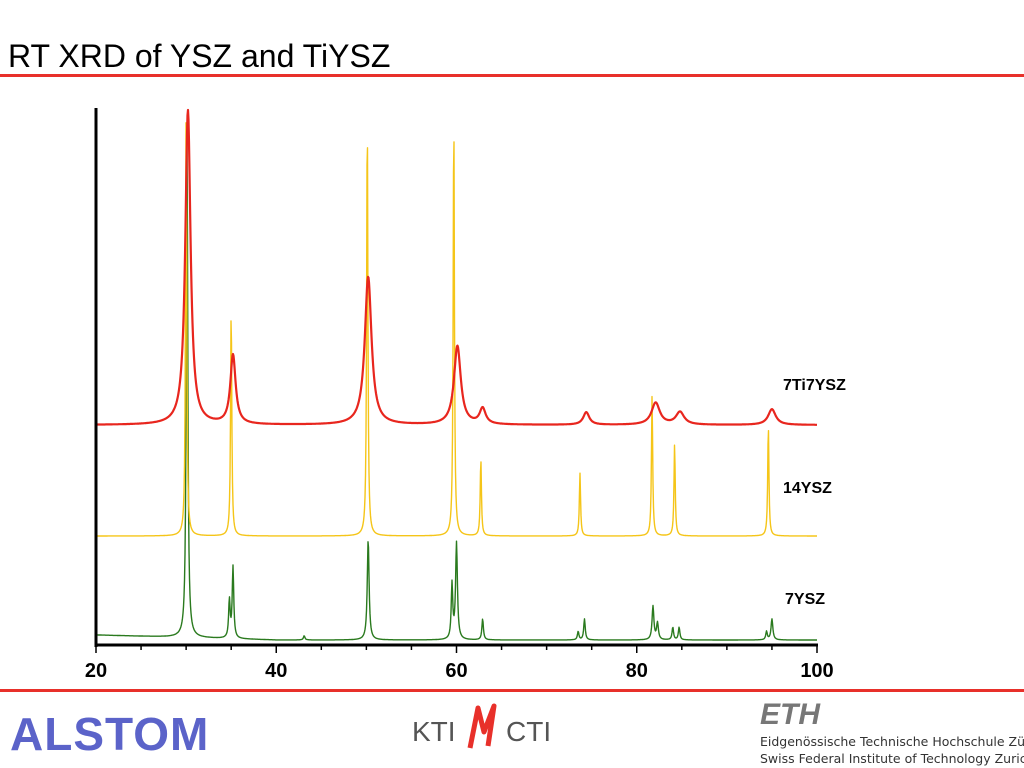  What do you see at coordinates (482, 726) in the screenshot?
I see `kti-flag-icon` at bounding box center [482, 726].